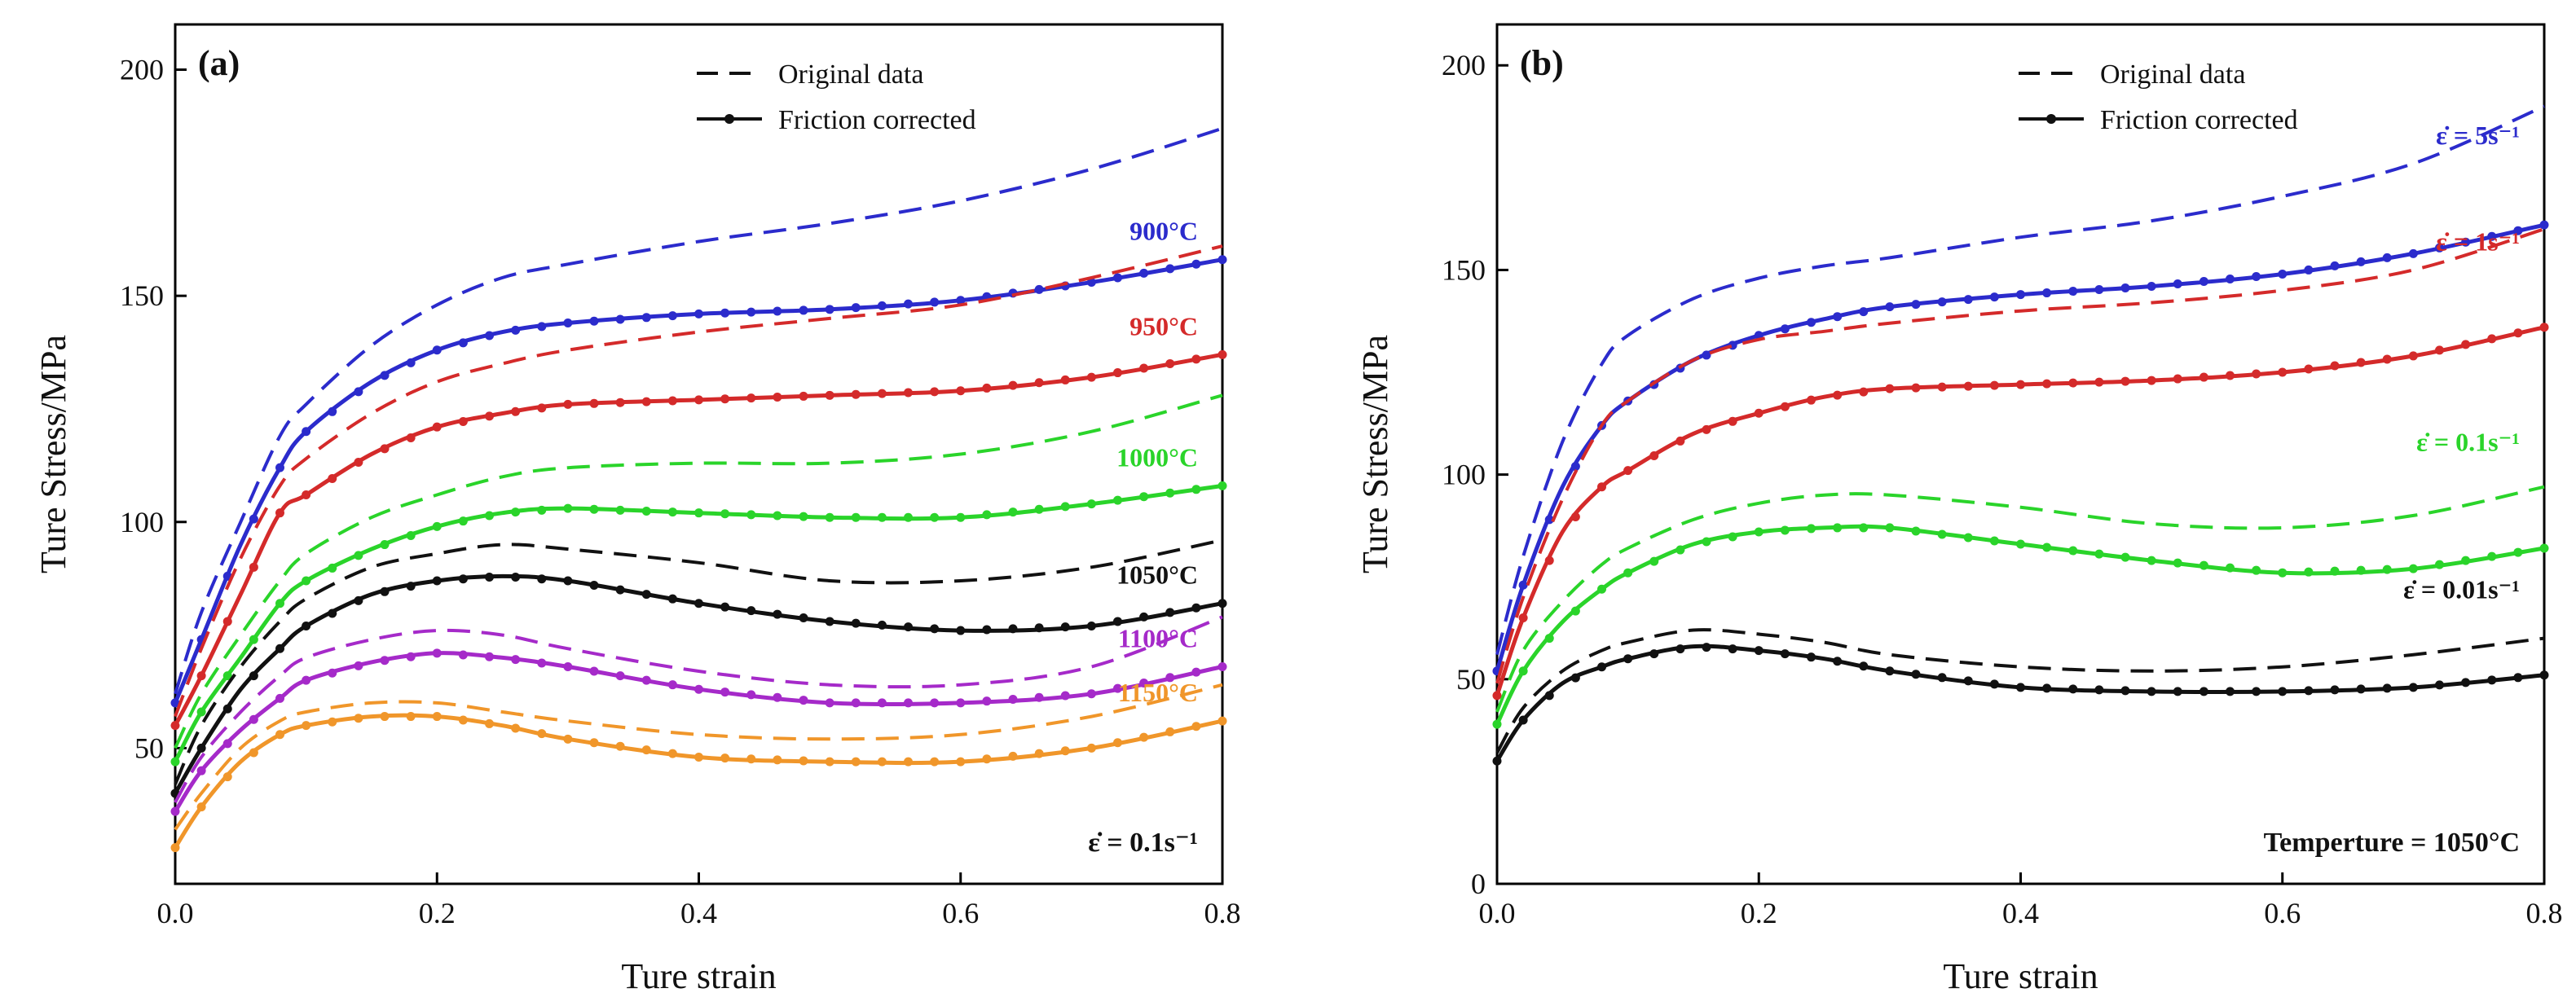 The width and height of the screenshot is (2576, 1006). What do you see at coordinates (1464, 269) in the screenshot?
I see `y-tick-label: 150` at bounding box center [1464, 269].